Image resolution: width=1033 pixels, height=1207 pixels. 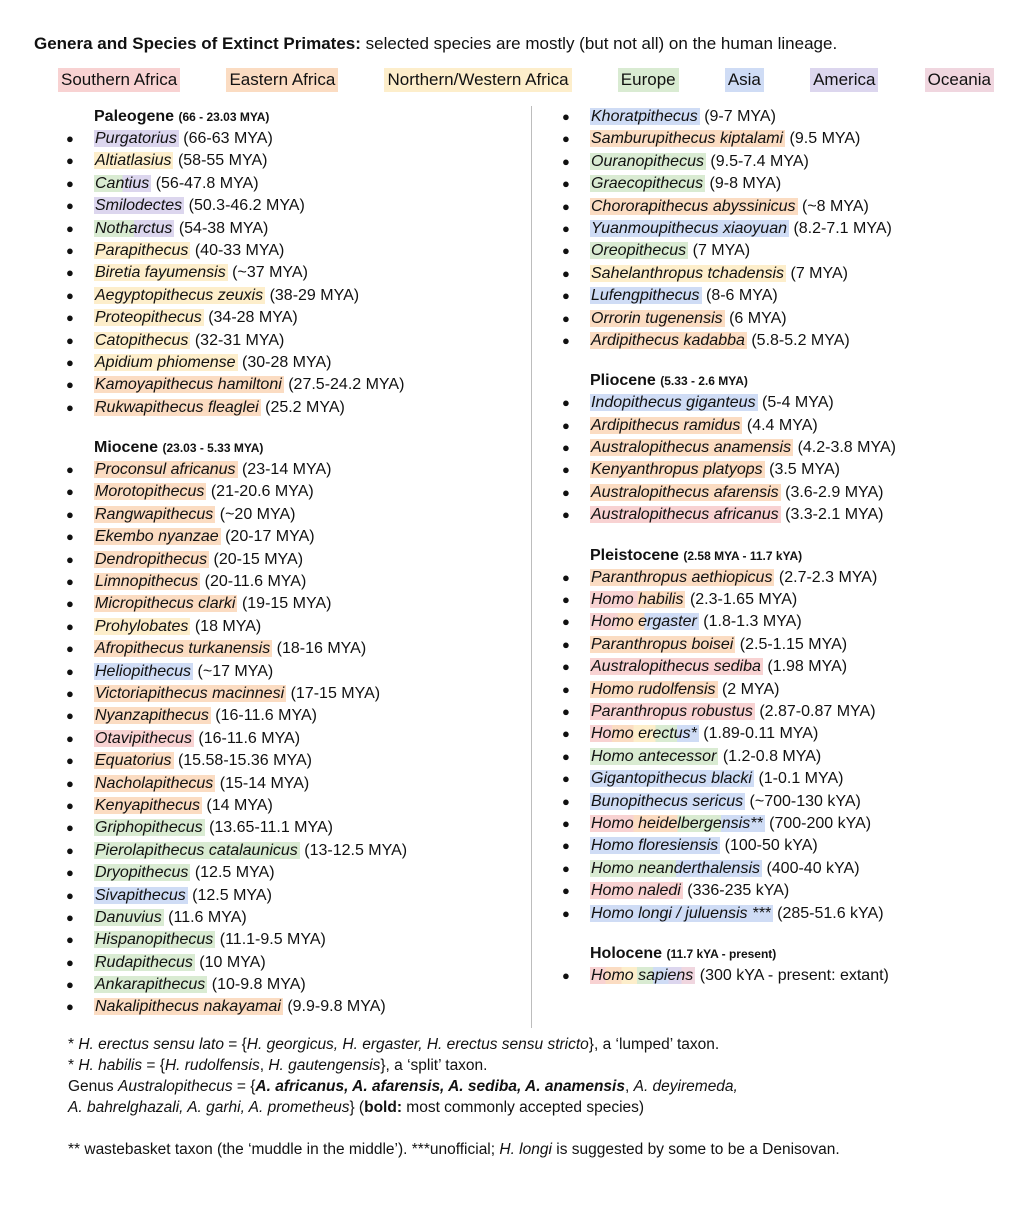 What do you see at coordinates (134, 761) in the screenshot?
I see `species-name: Equatorius` at bounding box center [134, 761].